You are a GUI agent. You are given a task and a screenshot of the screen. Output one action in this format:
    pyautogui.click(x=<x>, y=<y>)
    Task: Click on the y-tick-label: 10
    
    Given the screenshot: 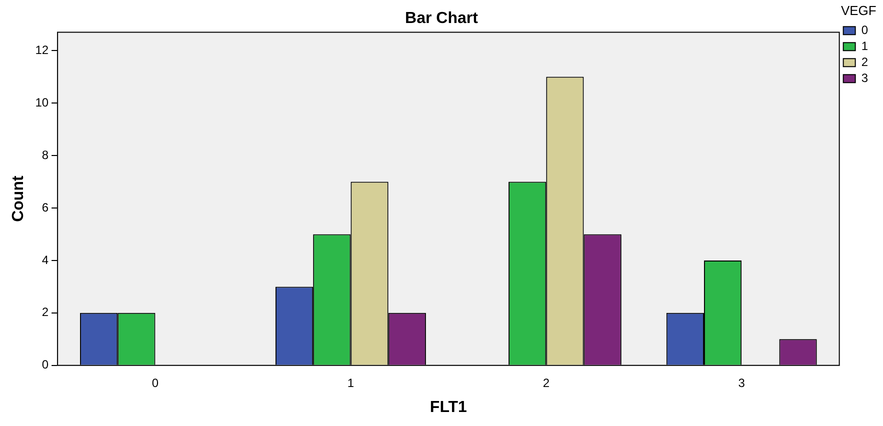 What is the action you would take?
    pyautogui.click(x=42, y=102)
    